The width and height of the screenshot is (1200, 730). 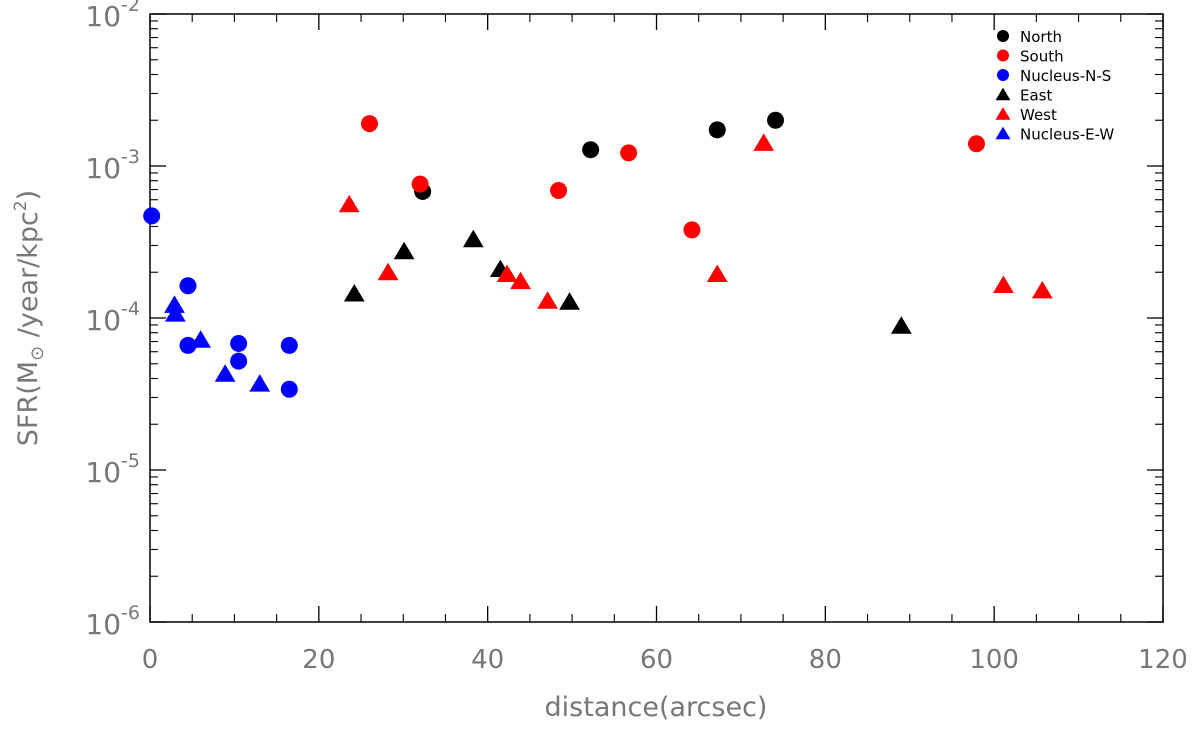 What do you see at coordinates (627, 281) in the screenshot?
I see `series-east` at bounding box center [627, 281].